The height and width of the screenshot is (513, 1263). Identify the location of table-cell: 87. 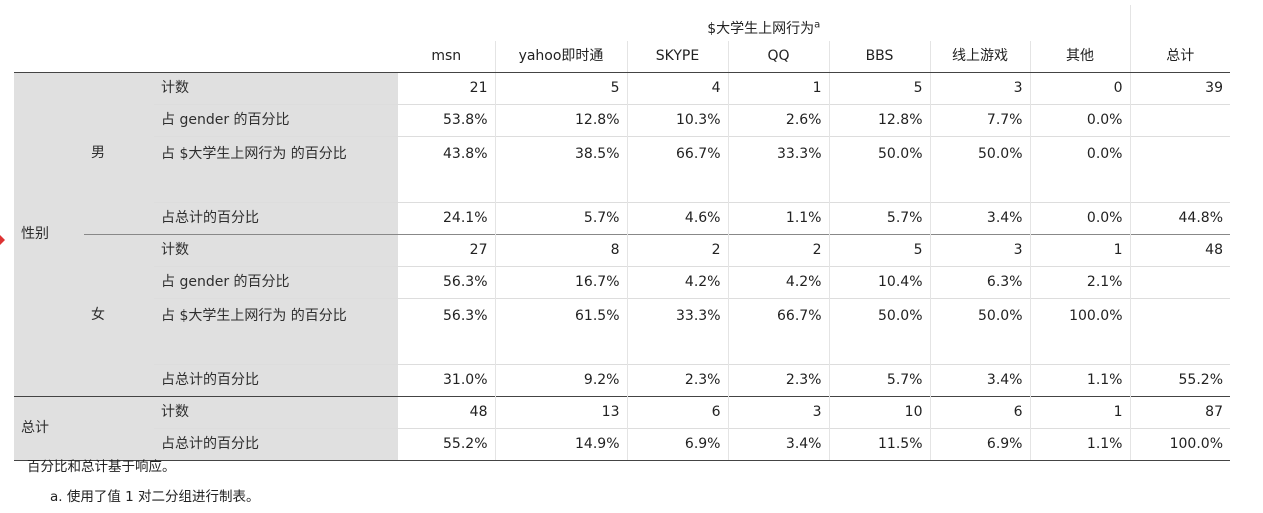
(1179, 412).